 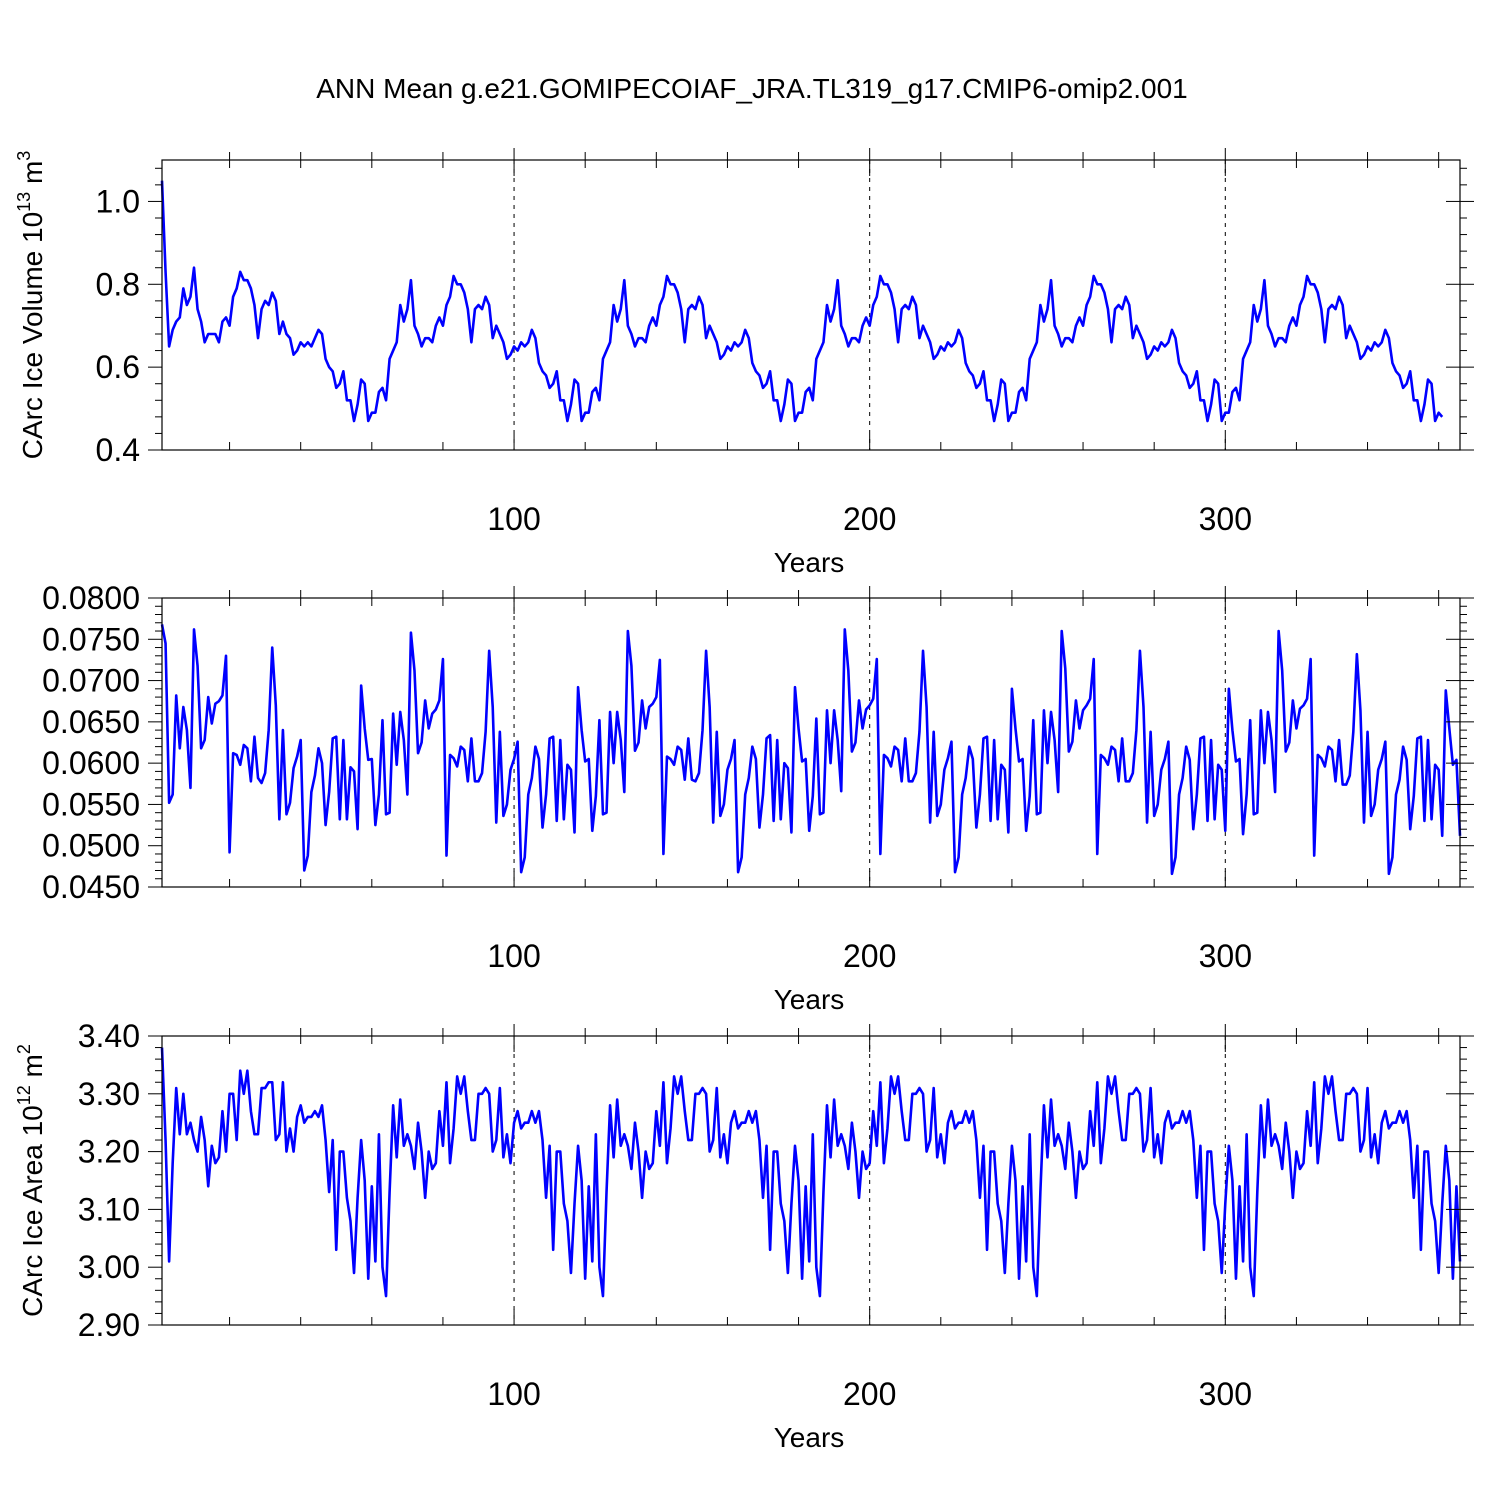 What do you see at coordinates (24, 156) in the screenshot?
I see `y-axis-title-superscript: 3` at bounding box center [24, 156].